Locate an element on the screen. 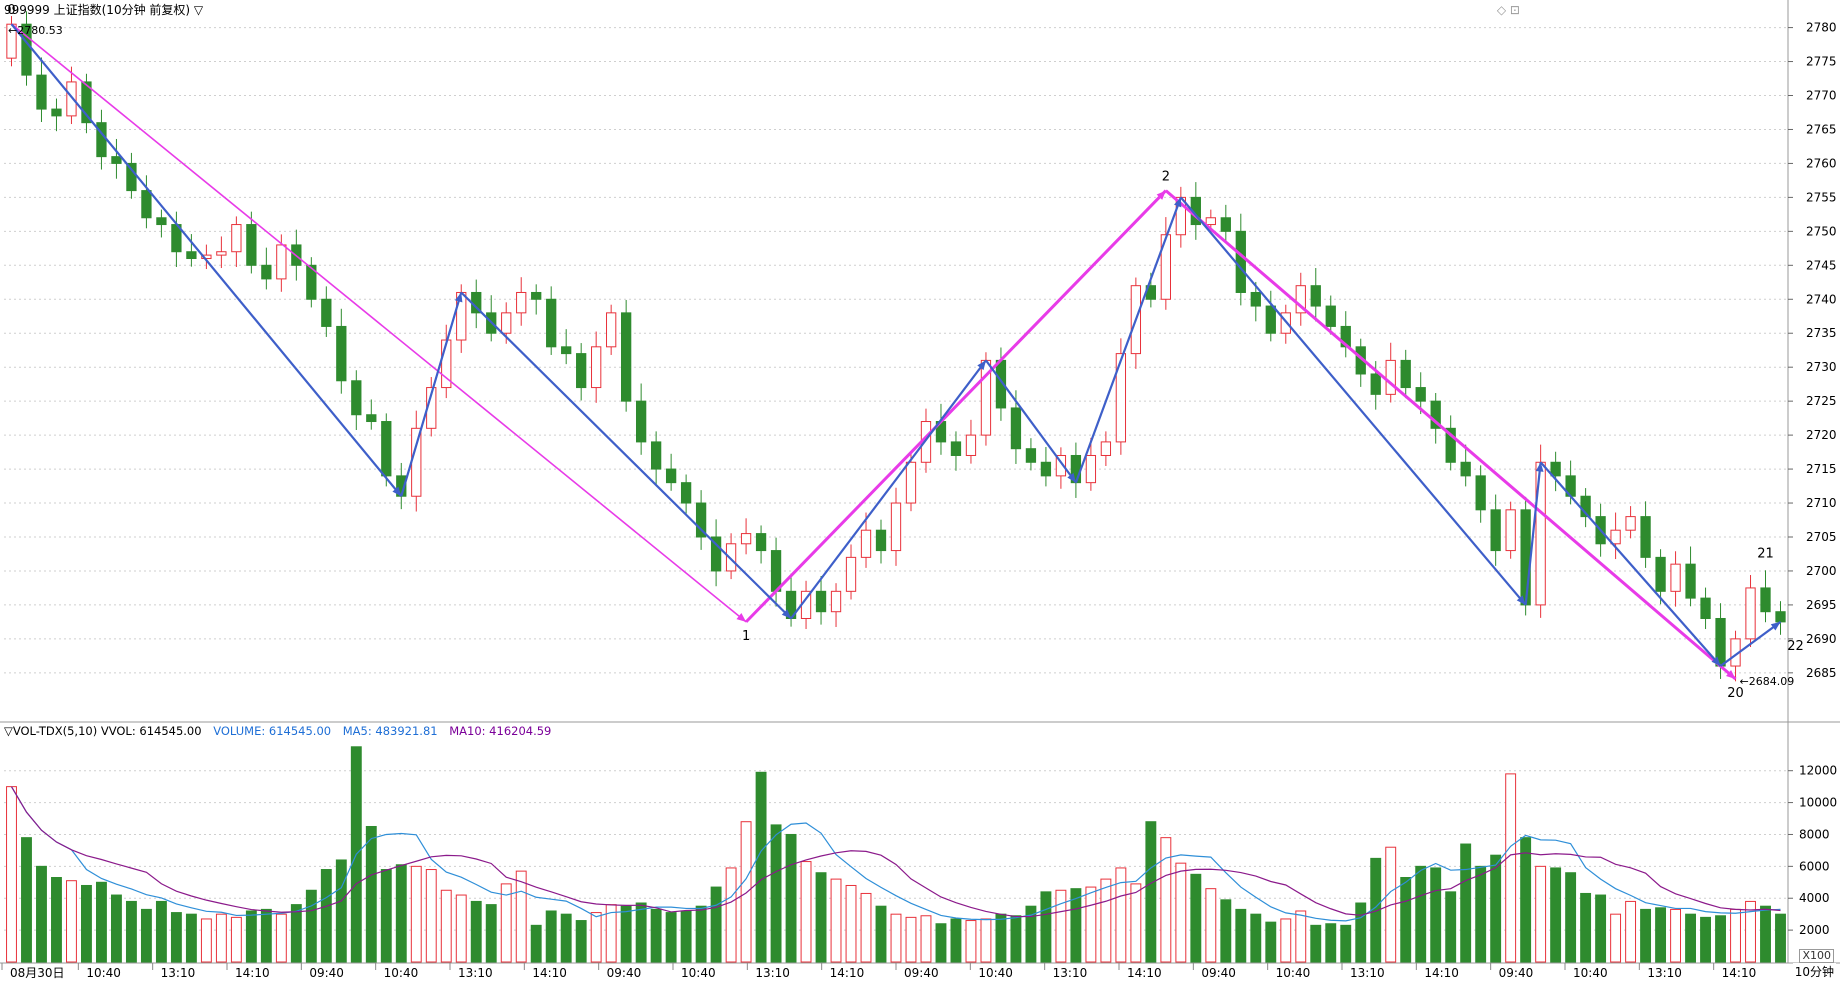  volume-tick-label: 2000 is located at coordinates (1814, 930).